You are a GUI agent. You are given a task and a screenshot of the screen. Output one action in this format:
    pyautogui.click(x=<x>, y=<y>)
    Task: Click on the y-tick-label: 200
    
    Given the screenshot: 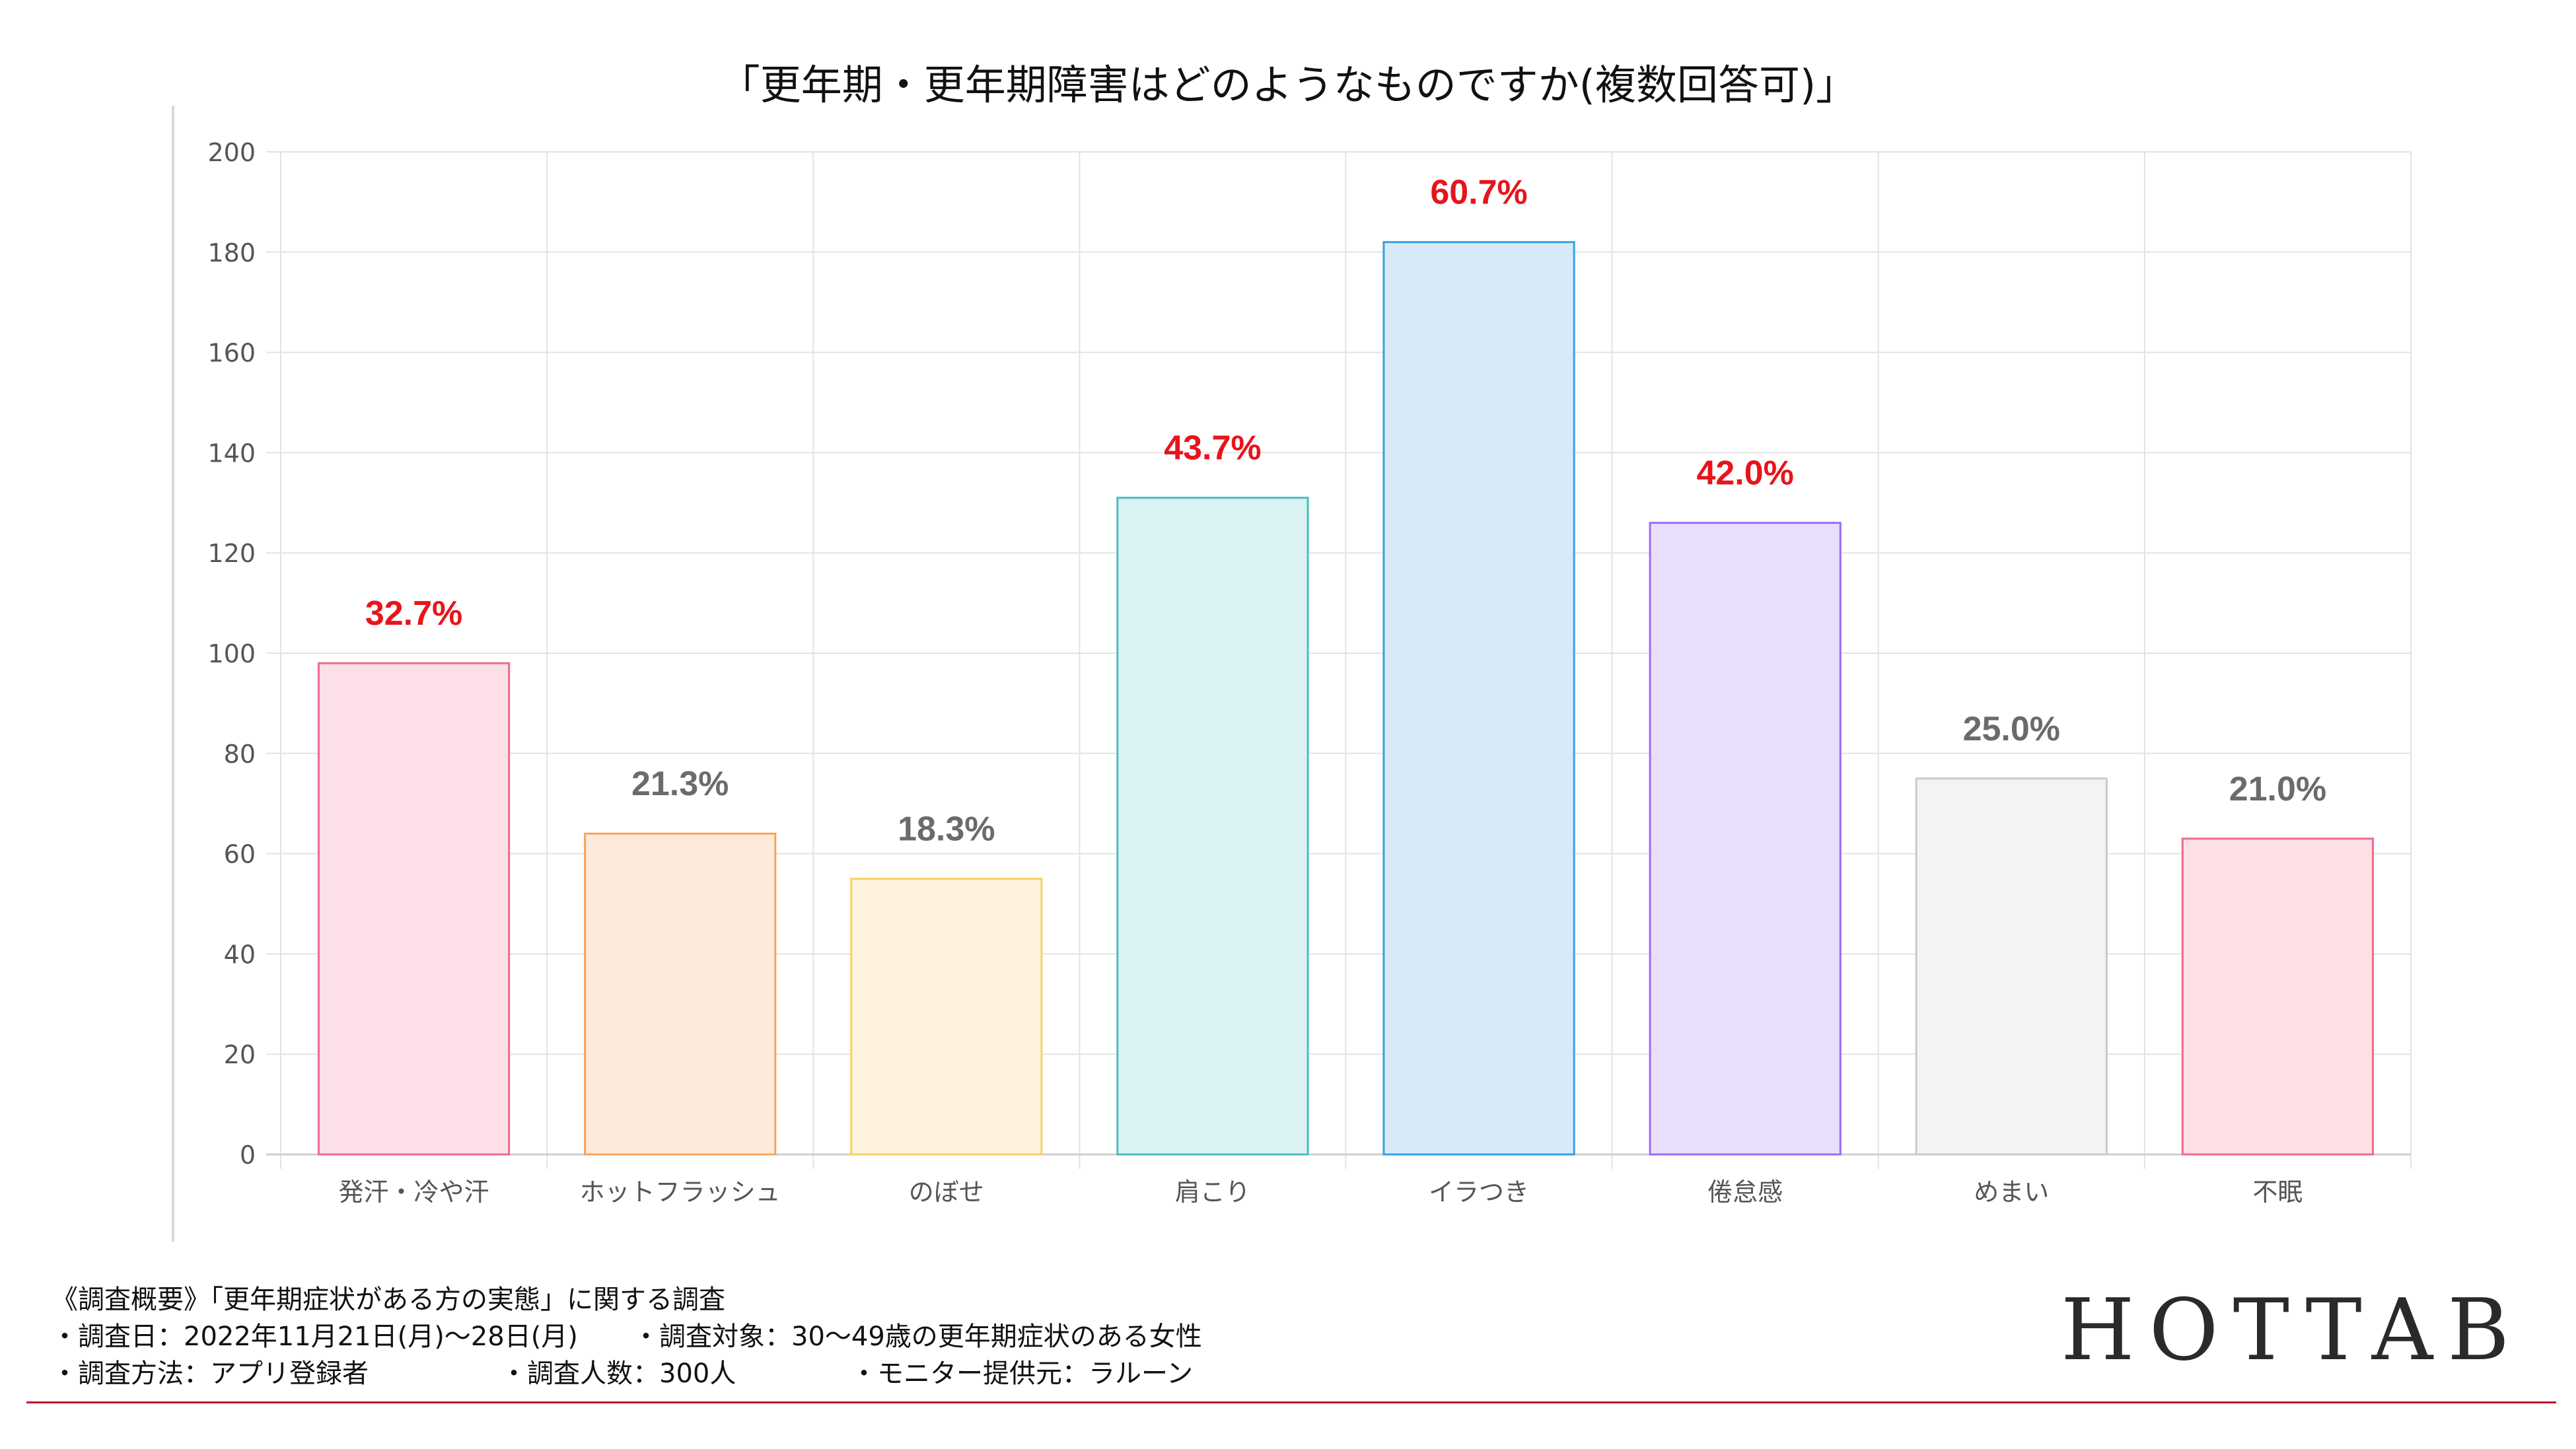 What is the action you would take?
    pyautogui.click(x=232, y=153)
    